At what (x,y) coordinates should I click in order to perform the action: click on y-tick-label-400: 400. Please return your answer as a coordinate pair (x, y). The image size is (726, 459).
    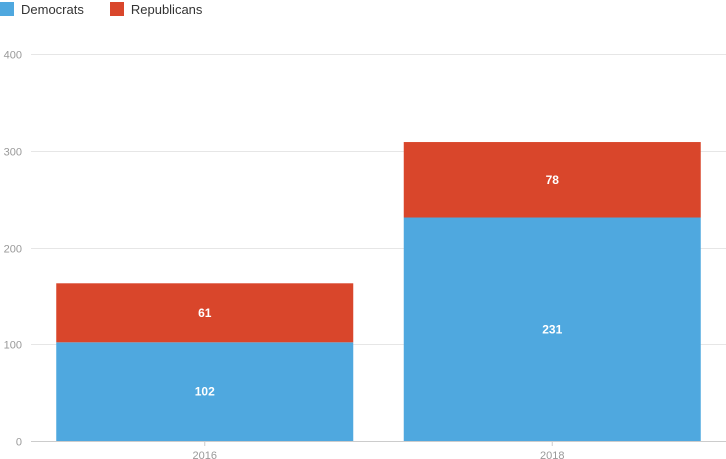
    Looking at the image, I should click on (13, 56).